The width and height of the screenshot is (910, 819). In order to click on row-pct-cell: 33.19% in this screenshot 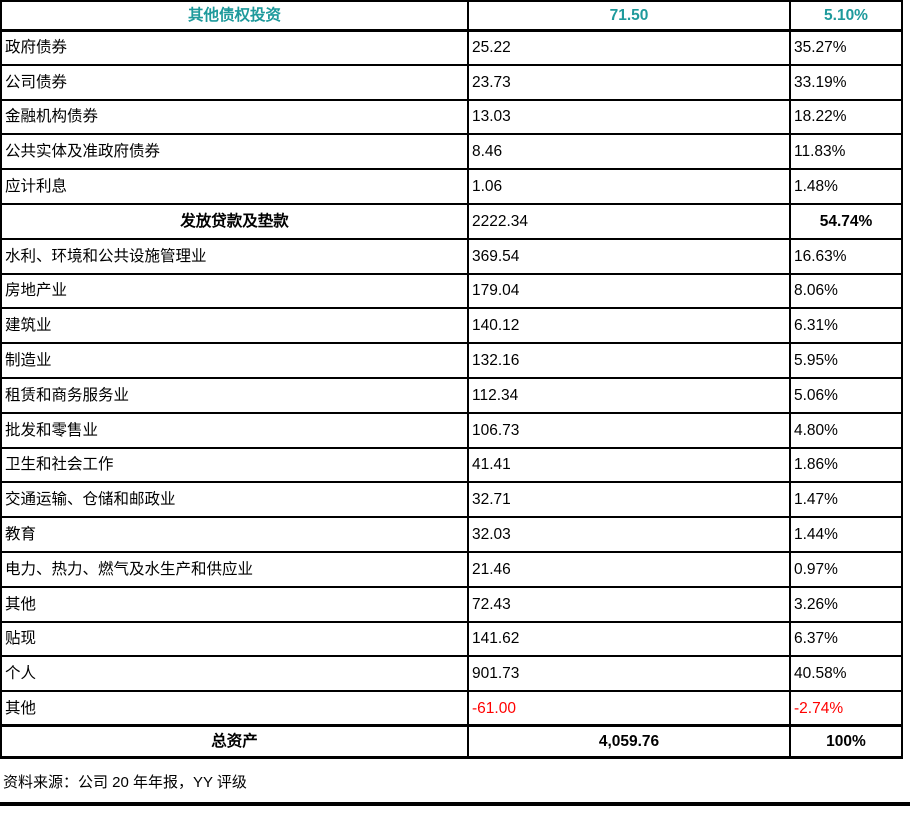, I will do `click(846, 82)`.